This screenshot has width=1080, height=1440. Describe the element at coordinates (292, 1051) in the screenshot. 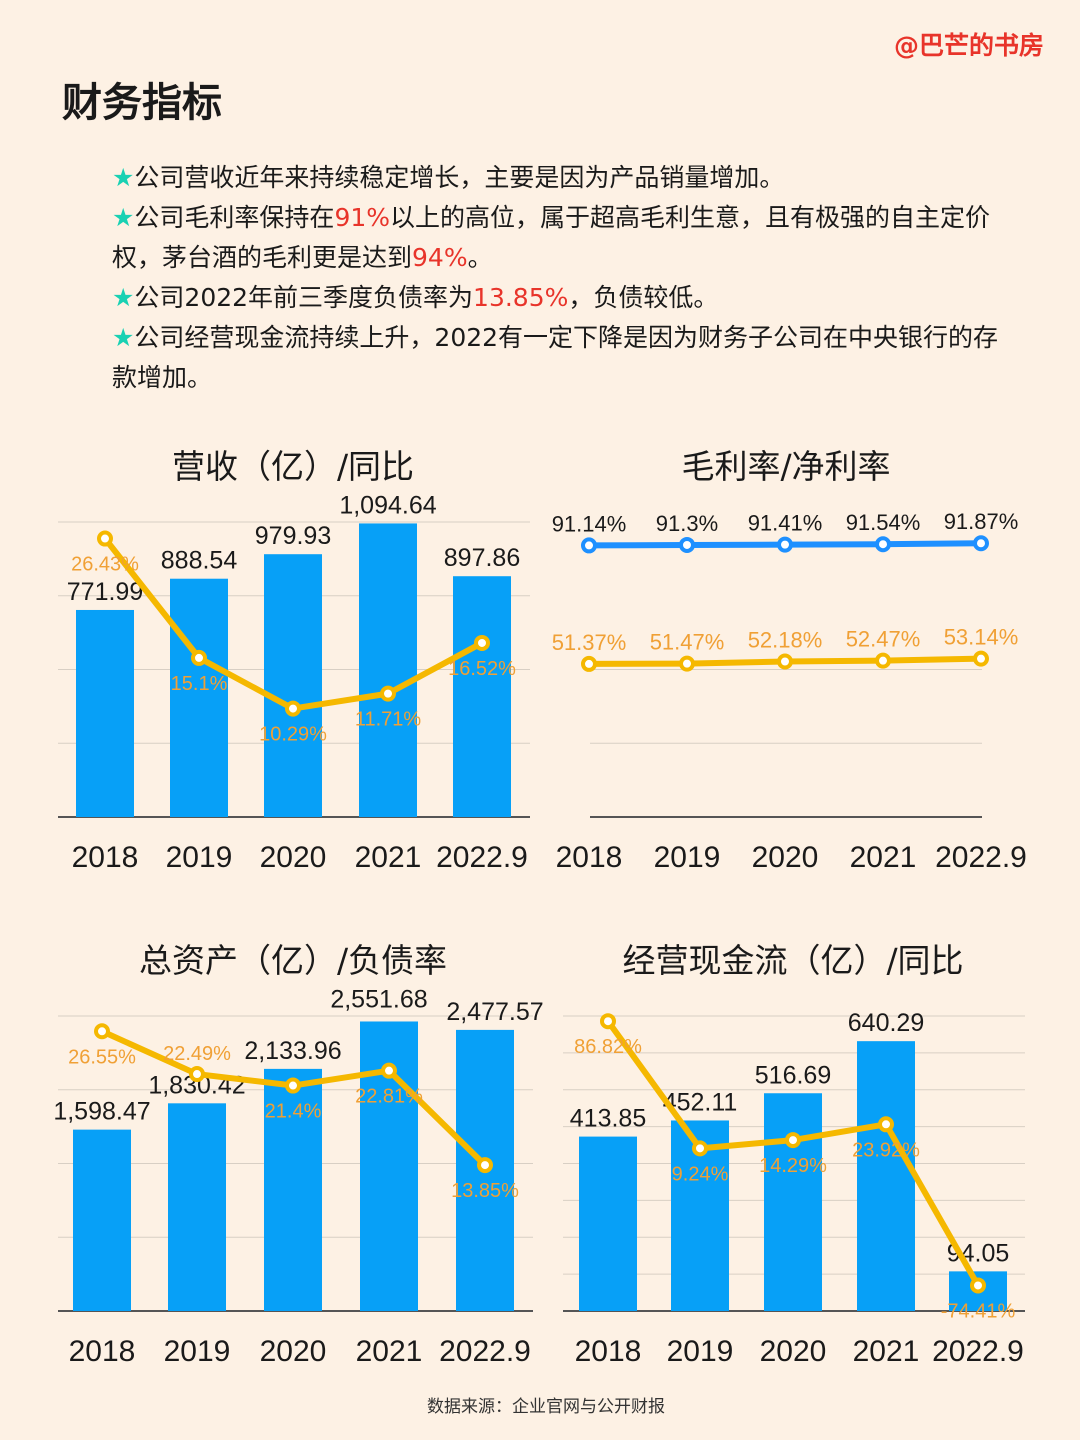

I see `bar-data-label: 2,133.96` at that location.